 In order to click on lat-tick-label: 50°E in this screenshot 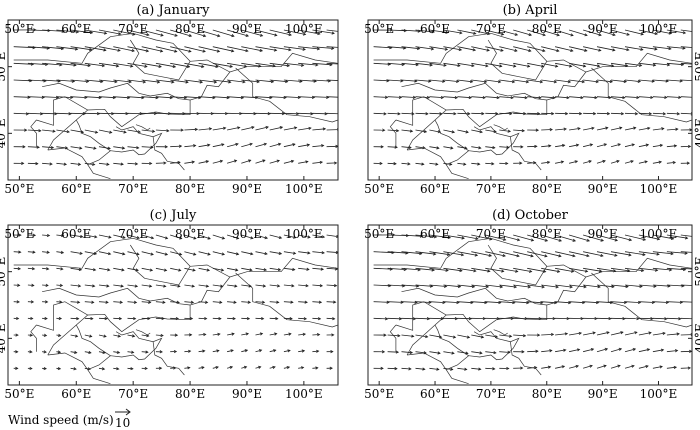, I will do `click(696, 272)`.